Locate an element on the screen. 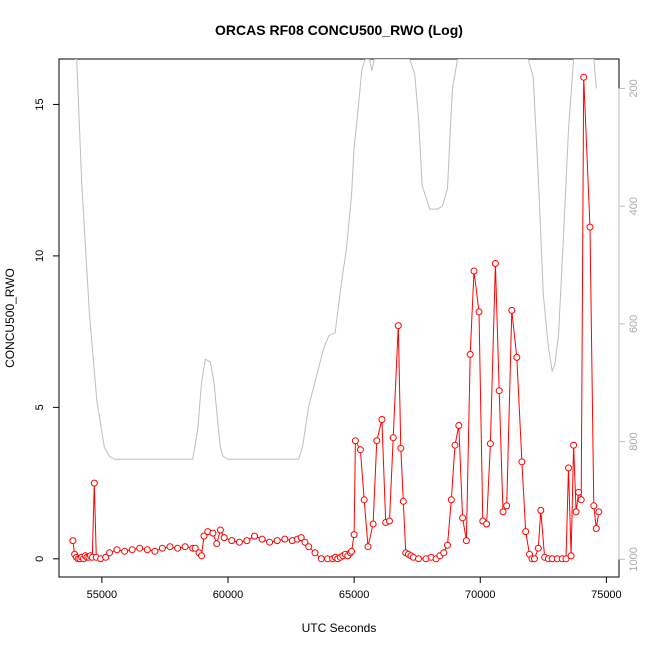  x-axis-label: UTC Seconds is located at coordinates (339, 628).